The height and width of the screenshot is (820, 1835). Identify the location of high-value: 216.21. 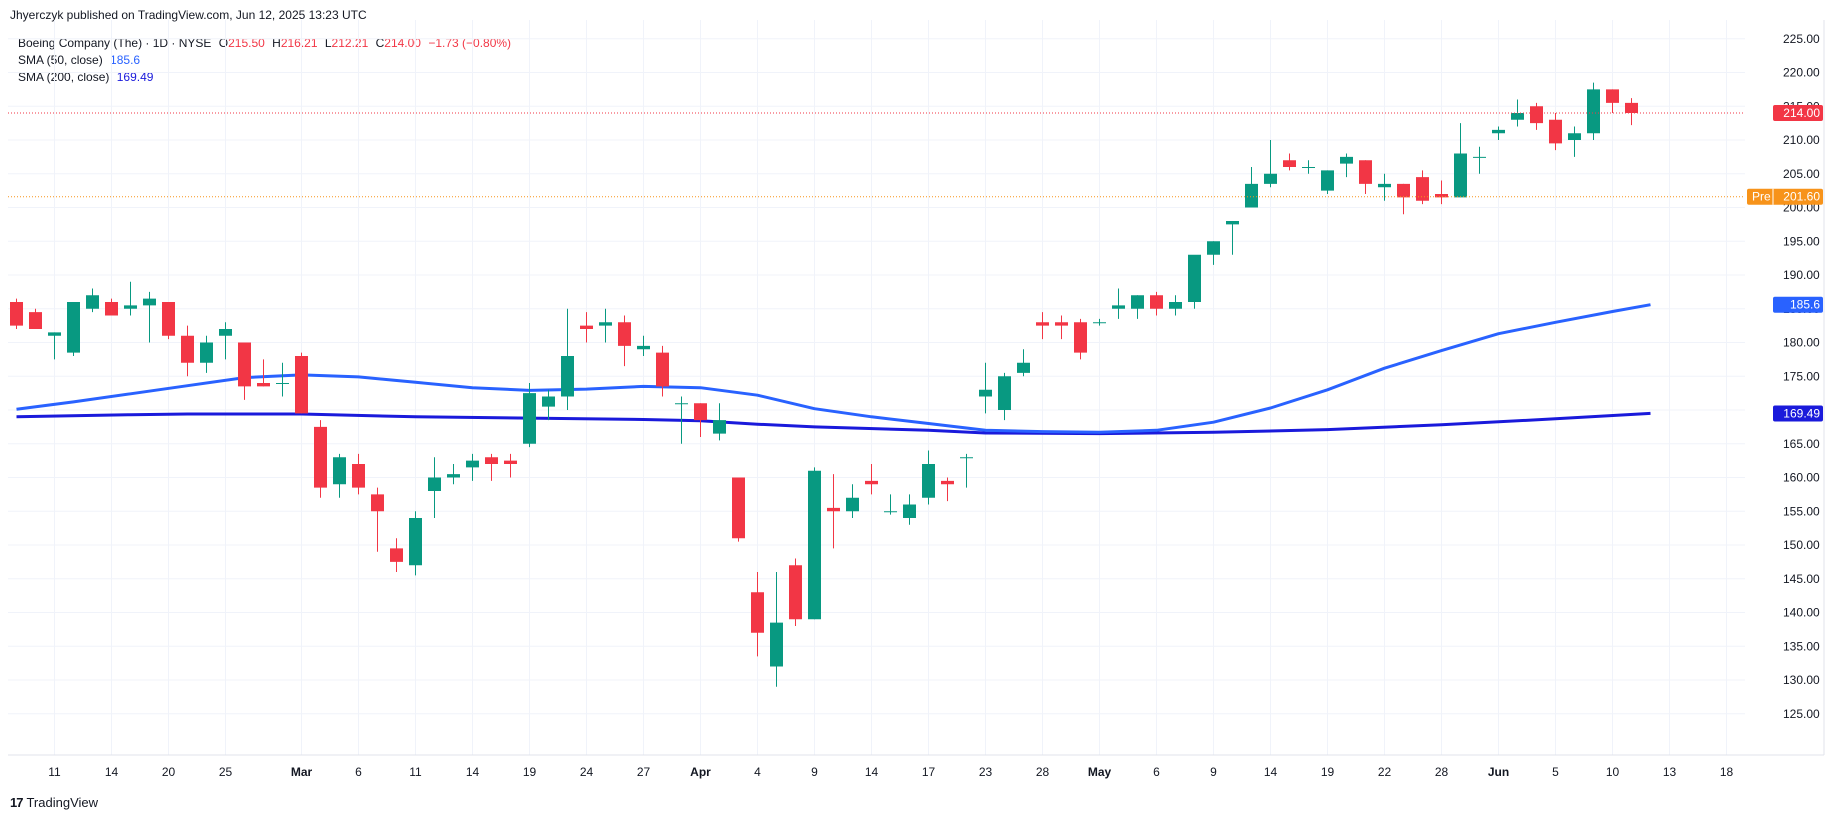
(299, 43).